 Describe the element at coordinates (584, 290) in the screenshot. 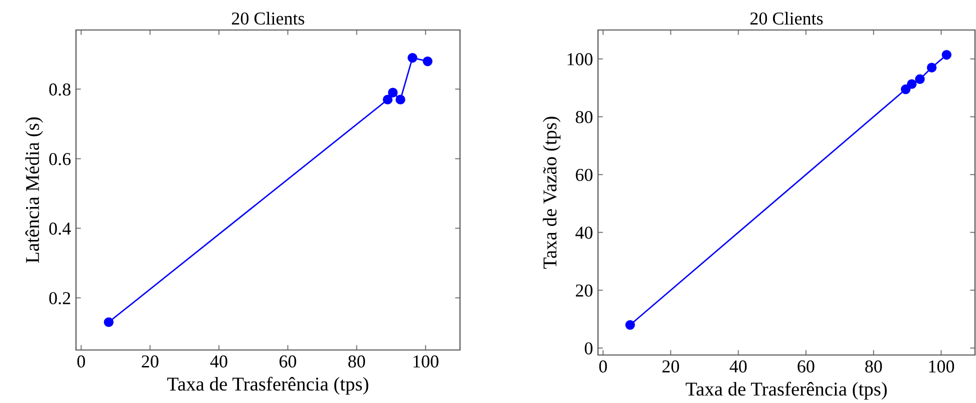

I see `y-tick-label: 20` at that location.